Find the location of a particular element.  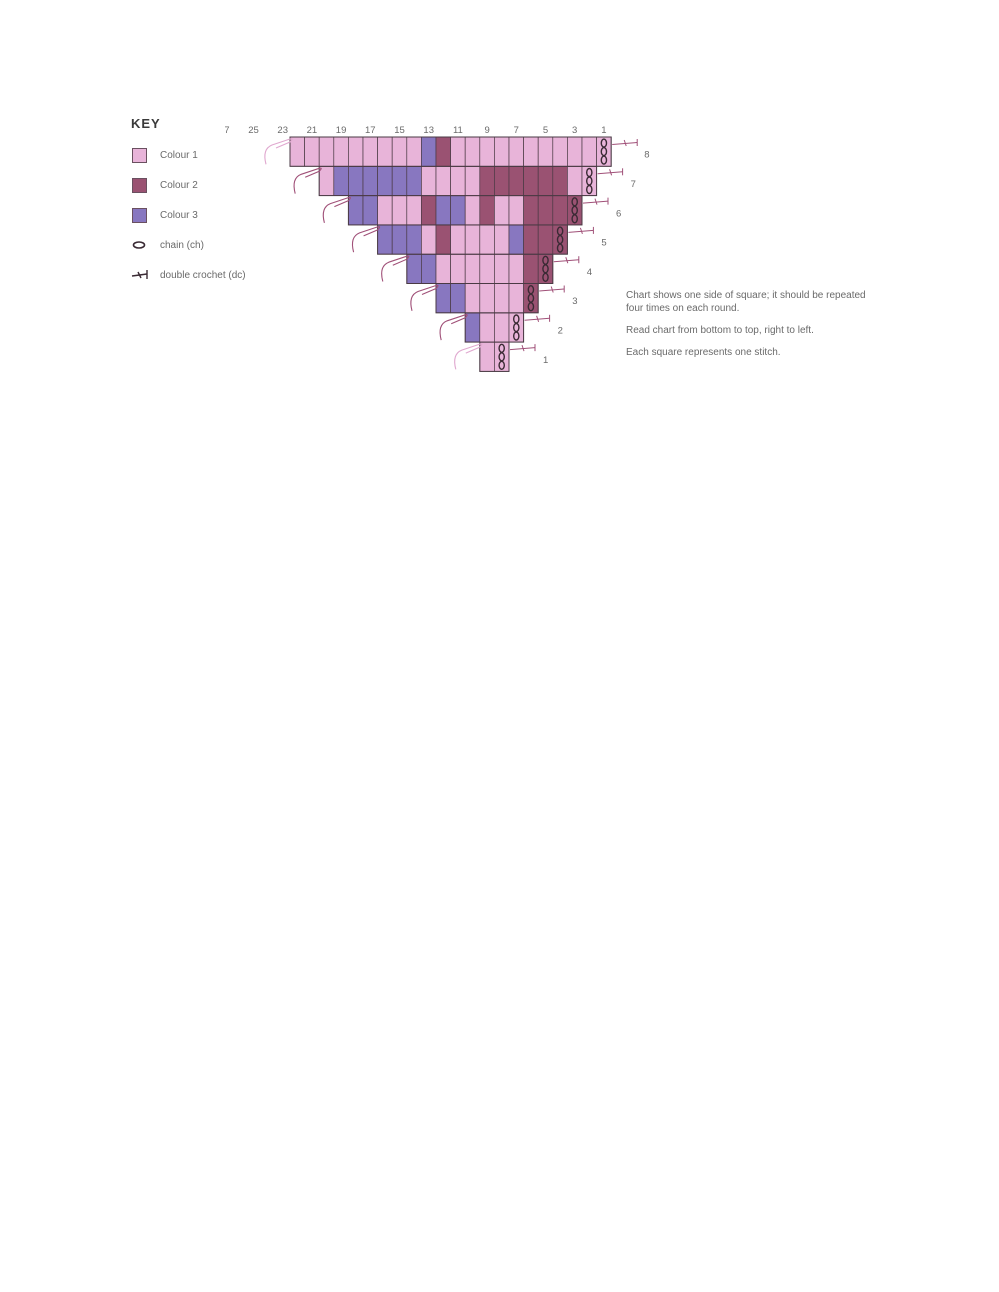

colour-3-swatch is located at coordinates (139, 215).